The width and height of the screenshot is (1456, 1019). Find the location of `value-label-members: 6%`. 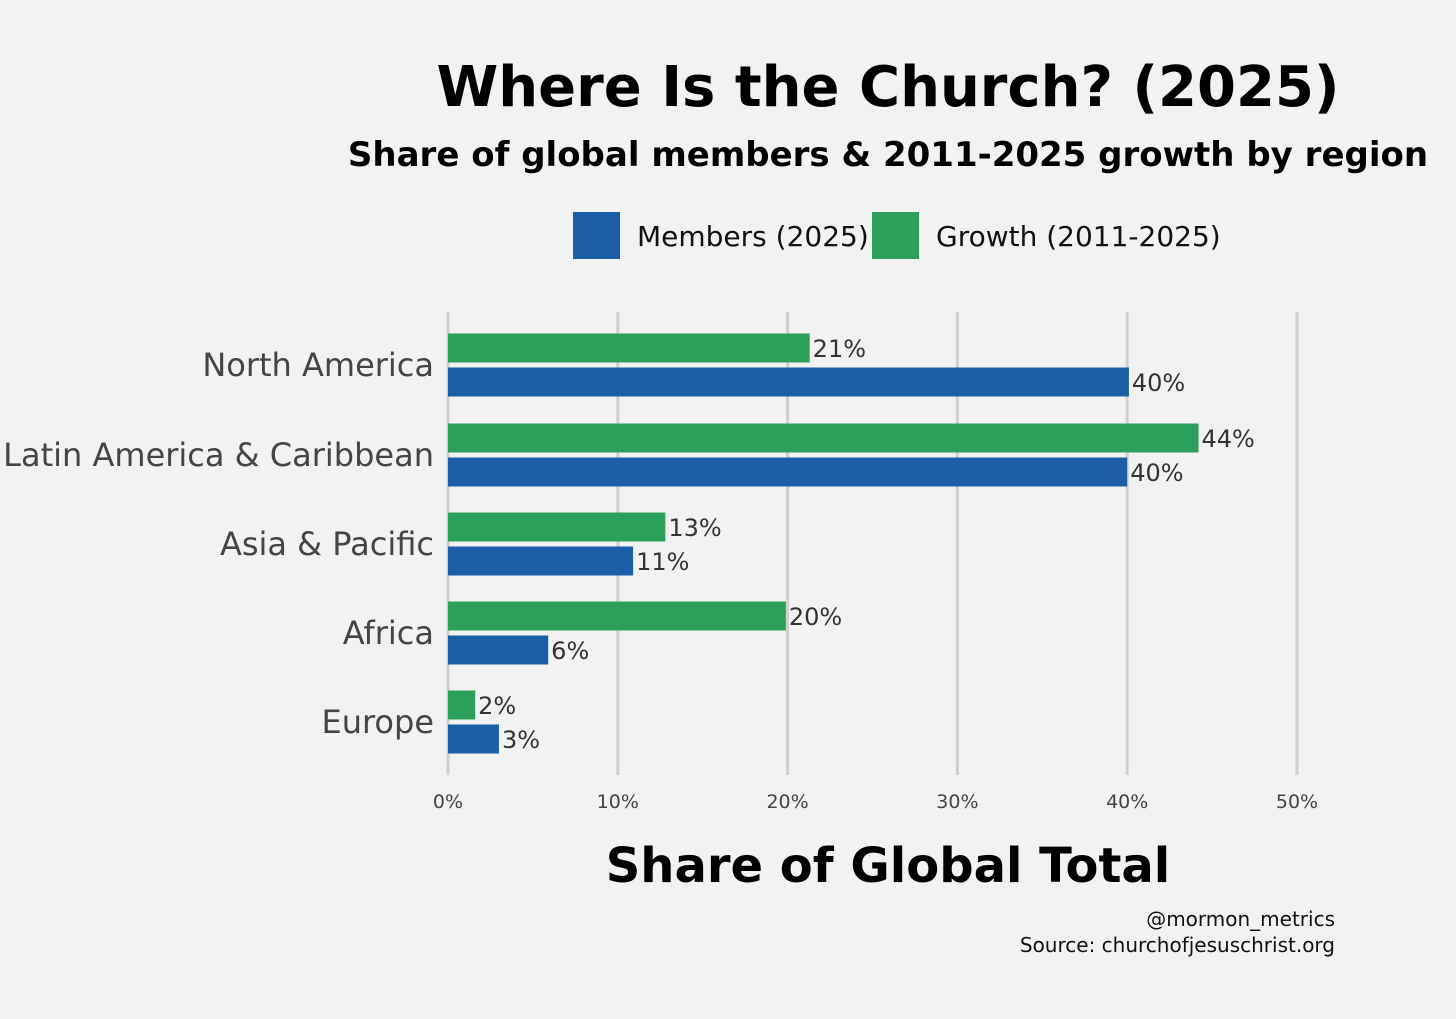

value-label-members: 6% is located at coordinates (570, 651).